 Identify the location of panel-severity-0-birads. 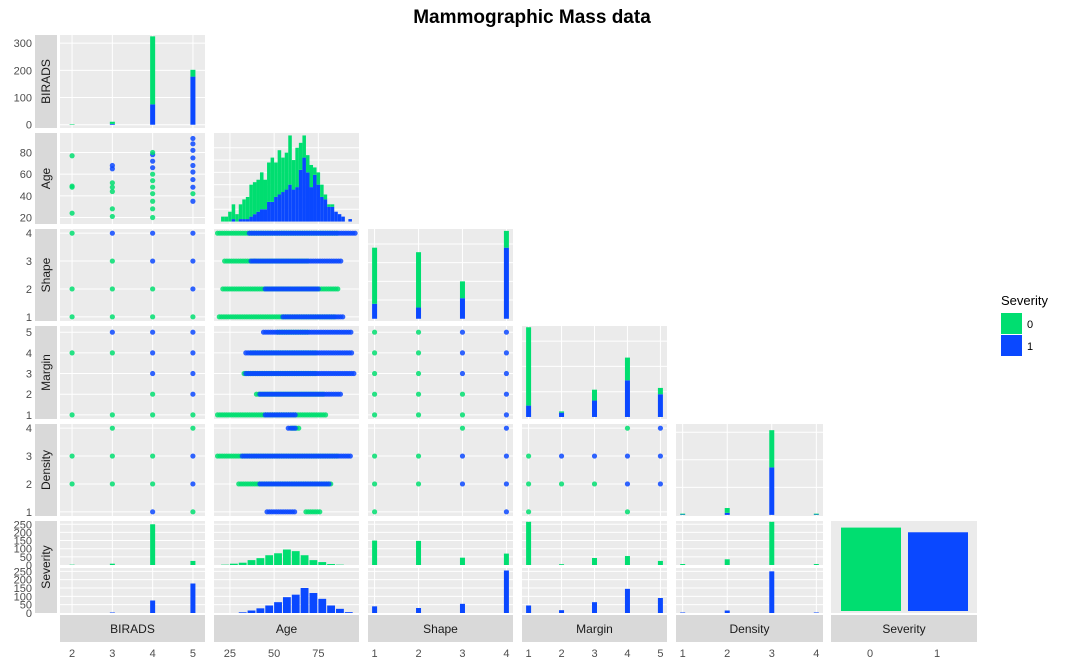
(132, 543).